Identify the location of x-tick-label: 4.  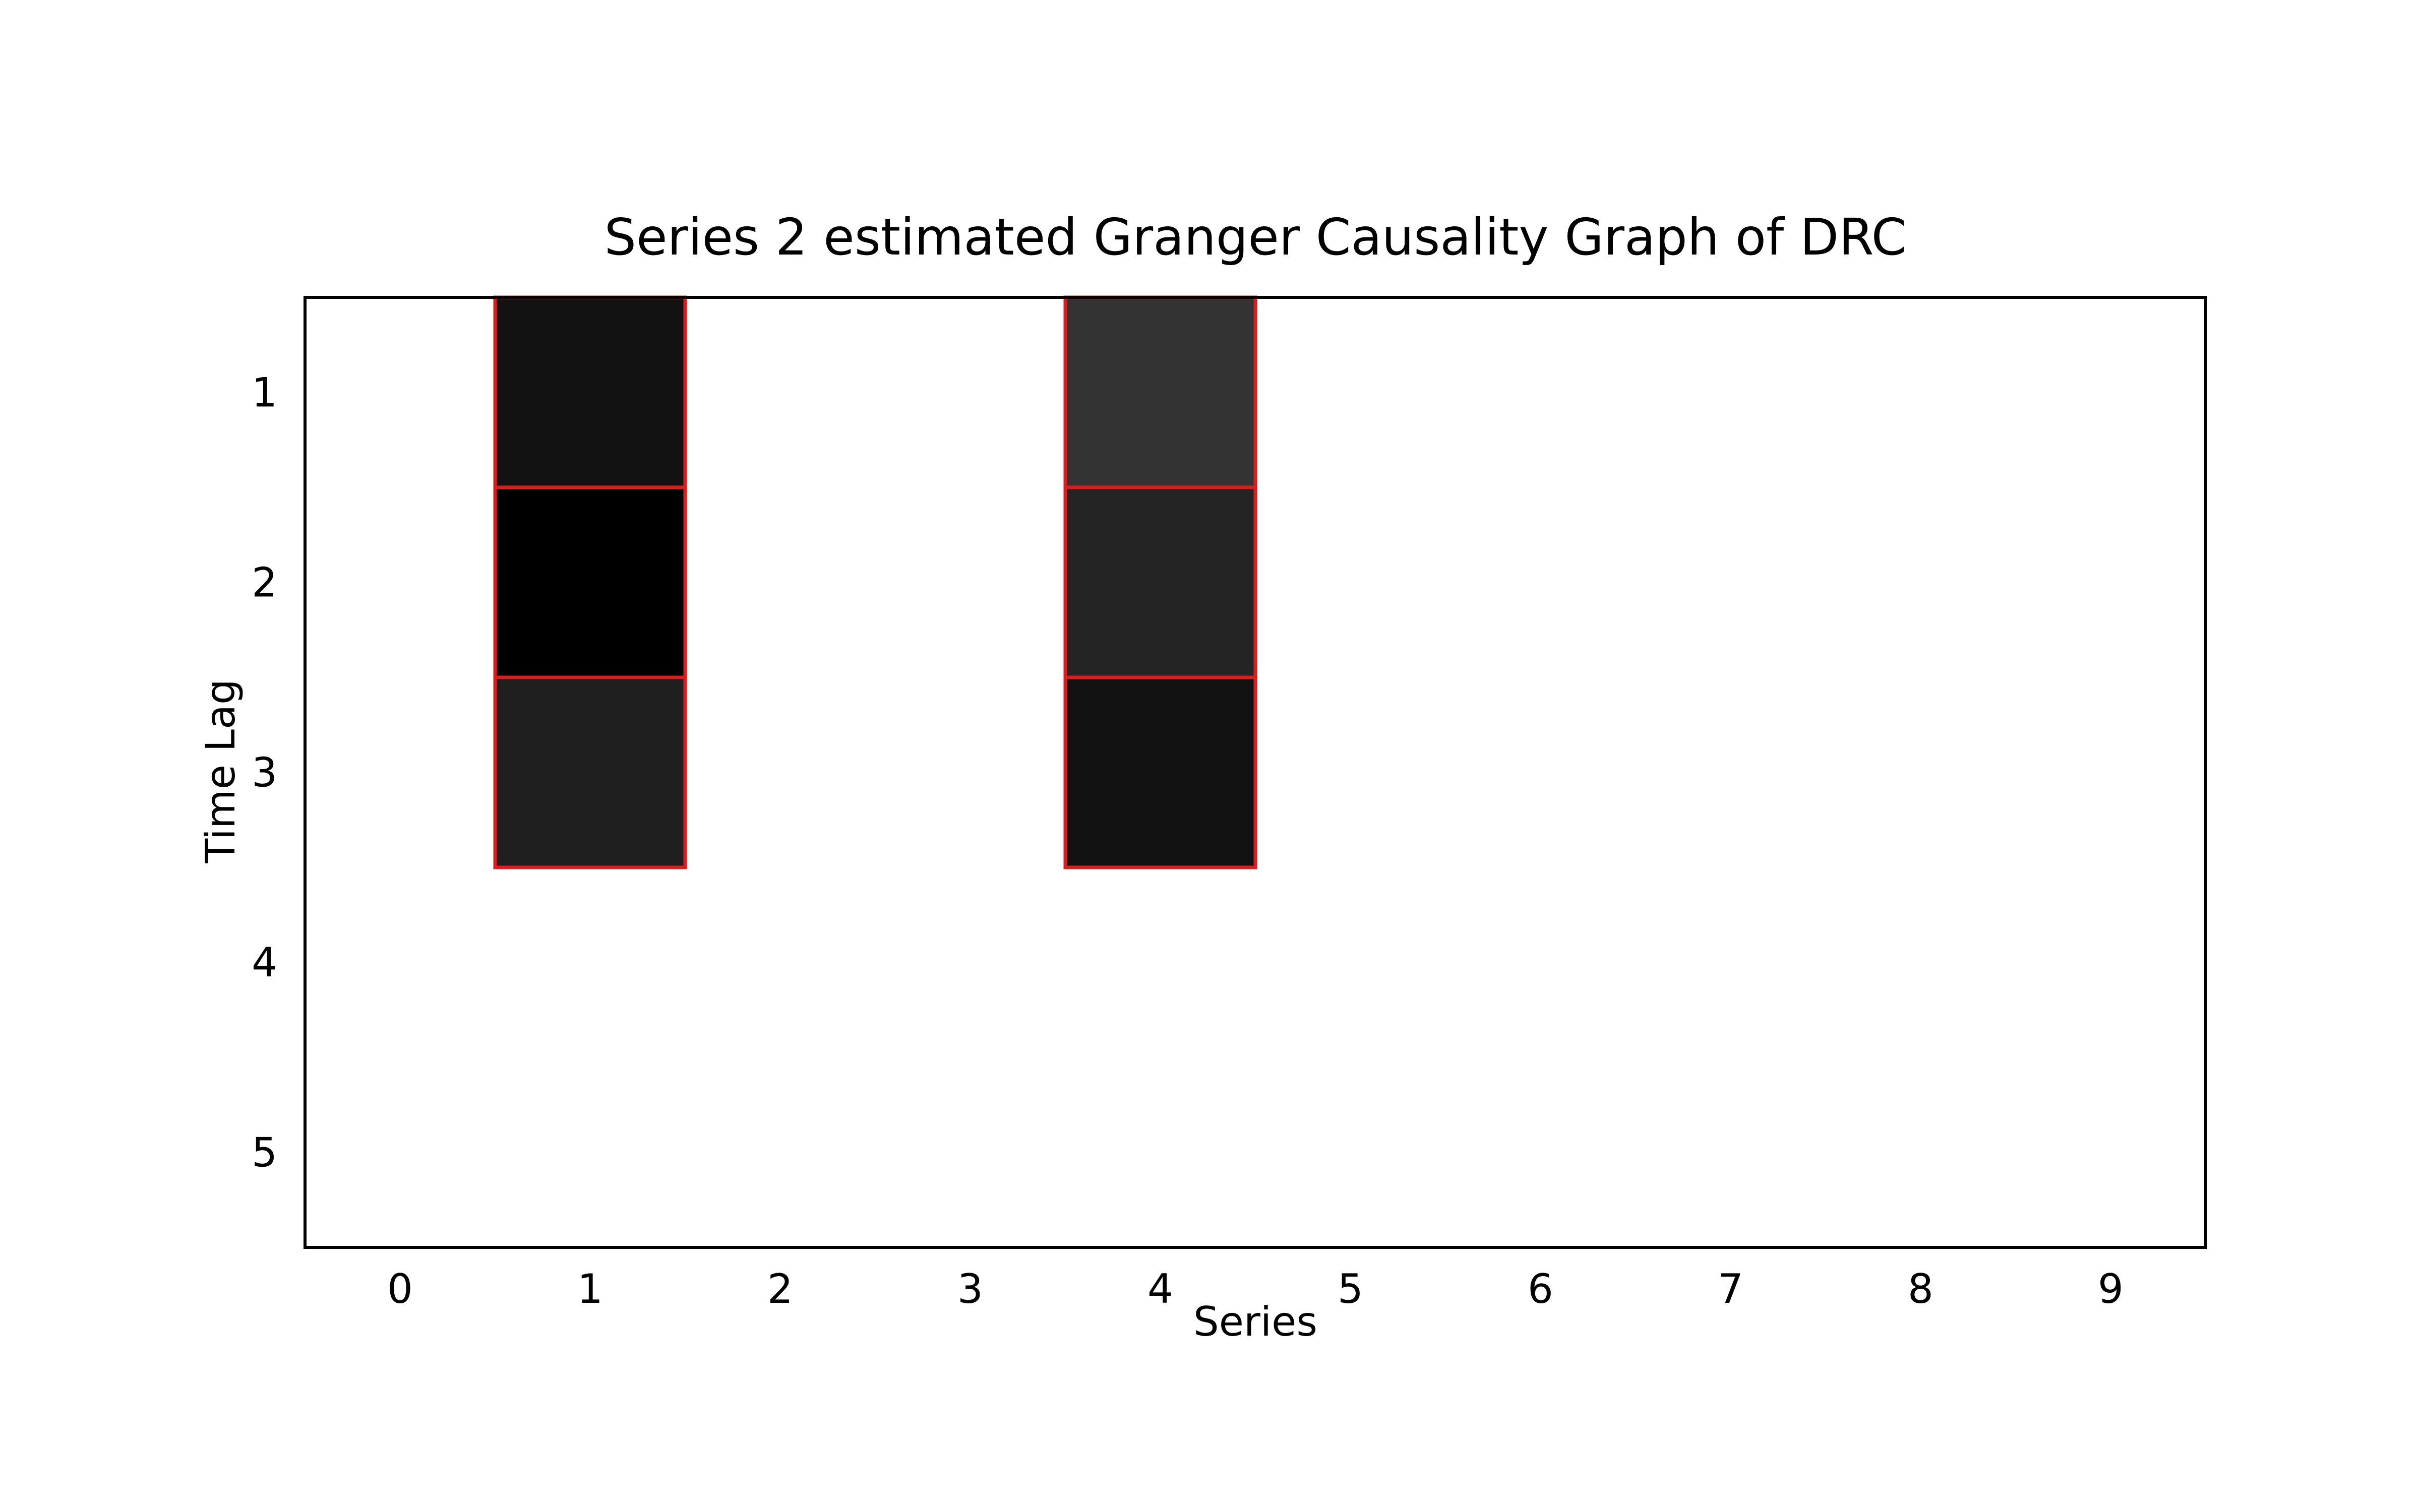
(1160, 1289).